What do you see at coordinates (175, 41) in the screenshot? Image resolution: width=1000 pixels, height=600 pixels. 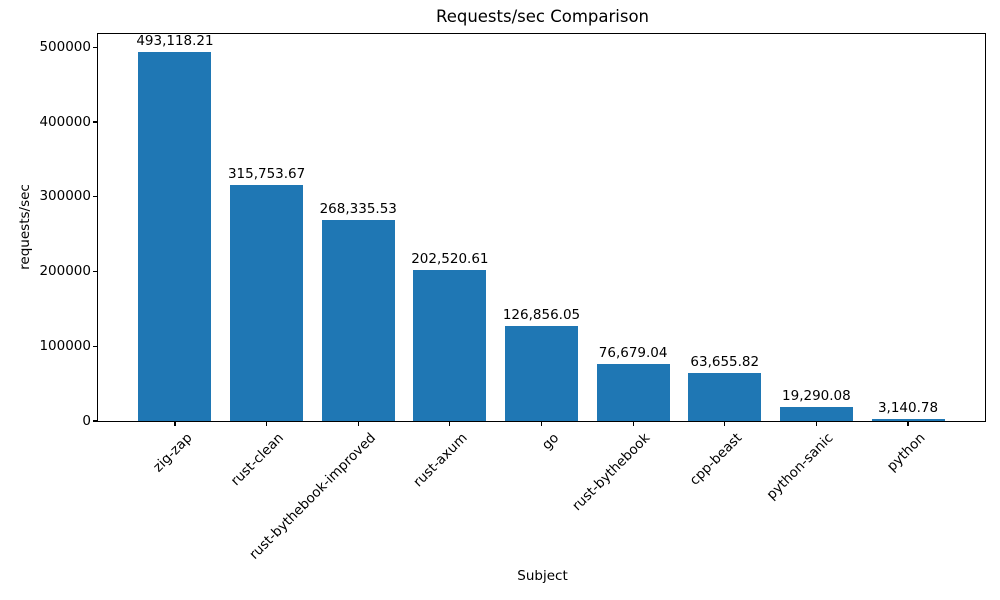 I see `bar-value-label: 493,118.21` at bounding box center [175, 41].